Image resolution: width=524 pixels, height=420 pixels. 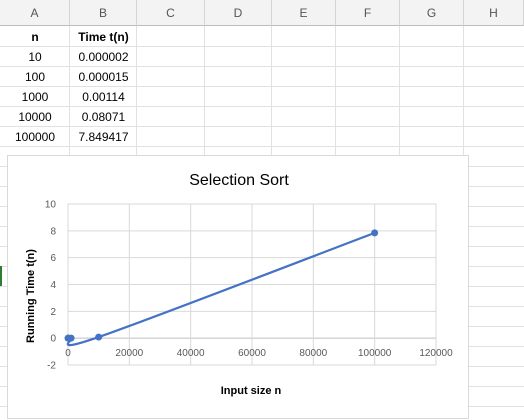 I want to click on x-tick-label: 20000, so click(x=129, y=353).